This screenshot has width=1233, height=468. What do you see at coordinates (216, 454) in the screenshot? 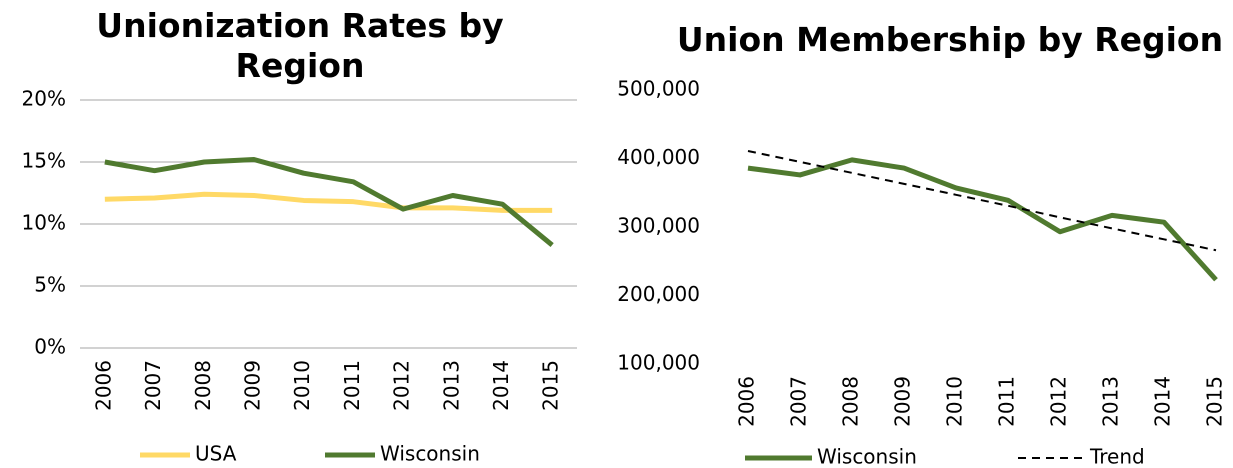
I see `legend-label: USA` at bounding box center [216, 454].